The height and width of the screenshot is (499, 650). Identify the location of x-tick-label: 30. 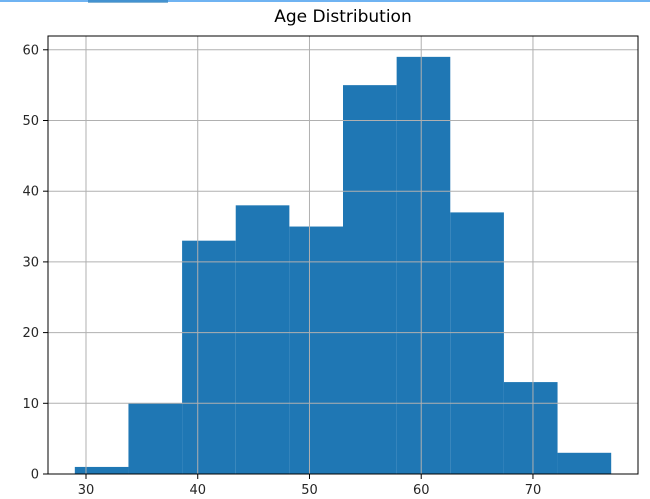
(86, 490).